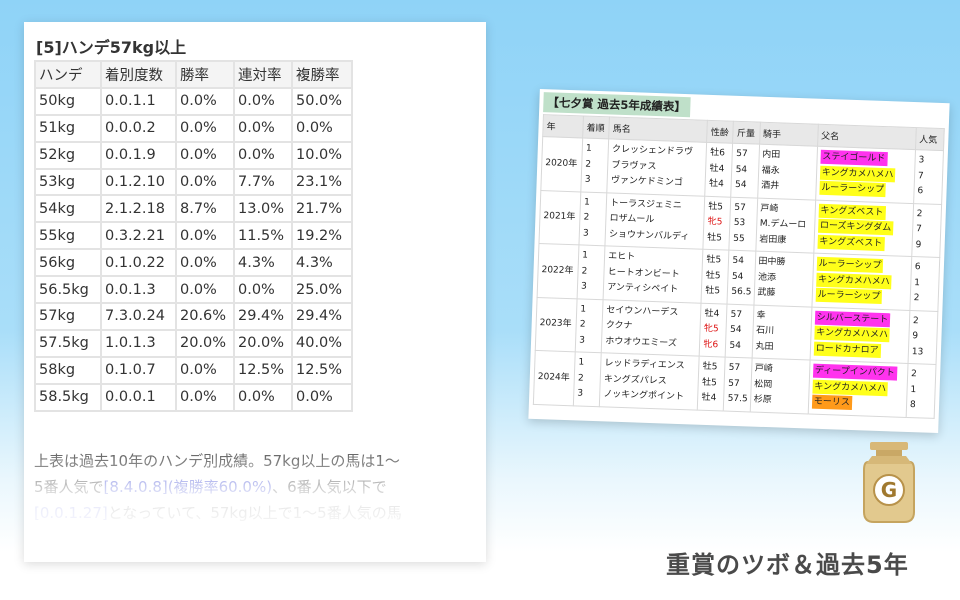  I want to click on table-cell: 51kg, so click(68, 128).